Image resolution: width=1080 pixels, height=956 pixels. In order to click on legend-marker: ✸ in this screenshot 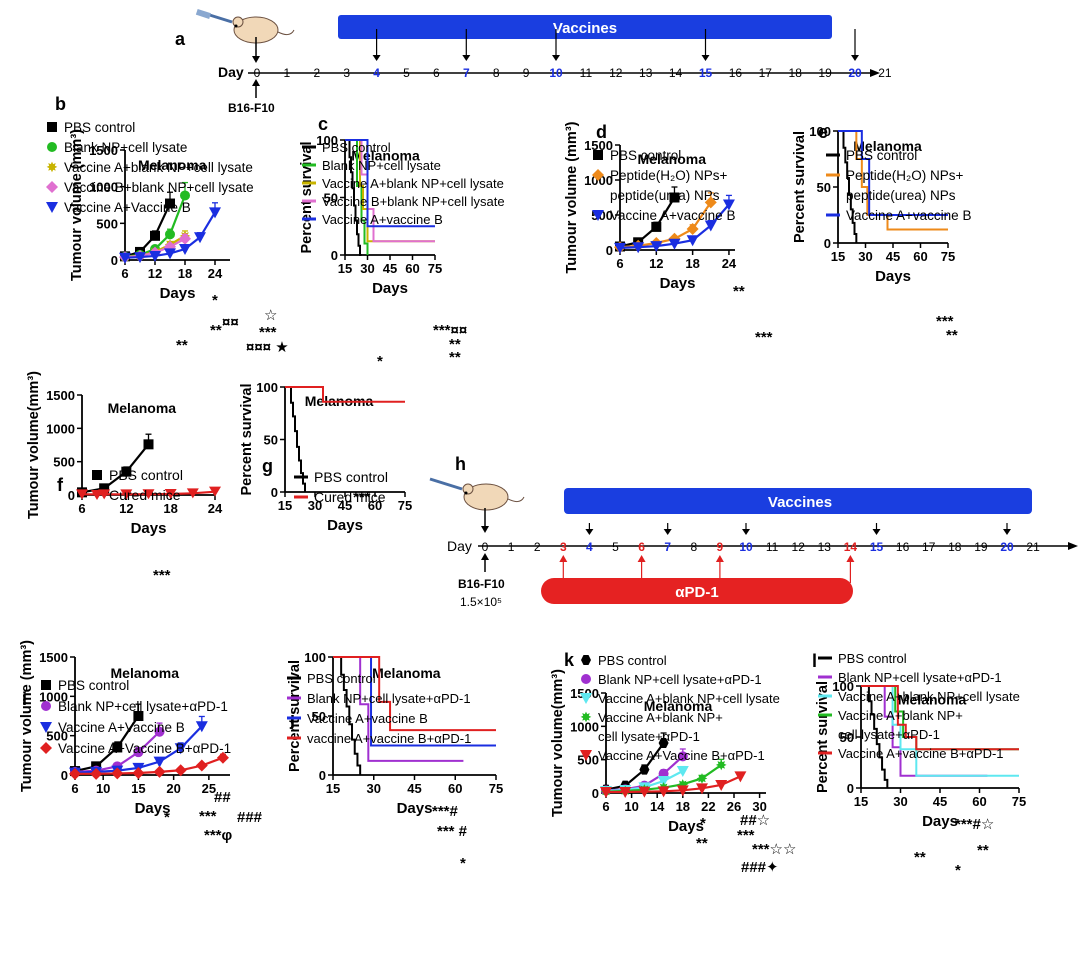, I will do `click(52, 167)`.